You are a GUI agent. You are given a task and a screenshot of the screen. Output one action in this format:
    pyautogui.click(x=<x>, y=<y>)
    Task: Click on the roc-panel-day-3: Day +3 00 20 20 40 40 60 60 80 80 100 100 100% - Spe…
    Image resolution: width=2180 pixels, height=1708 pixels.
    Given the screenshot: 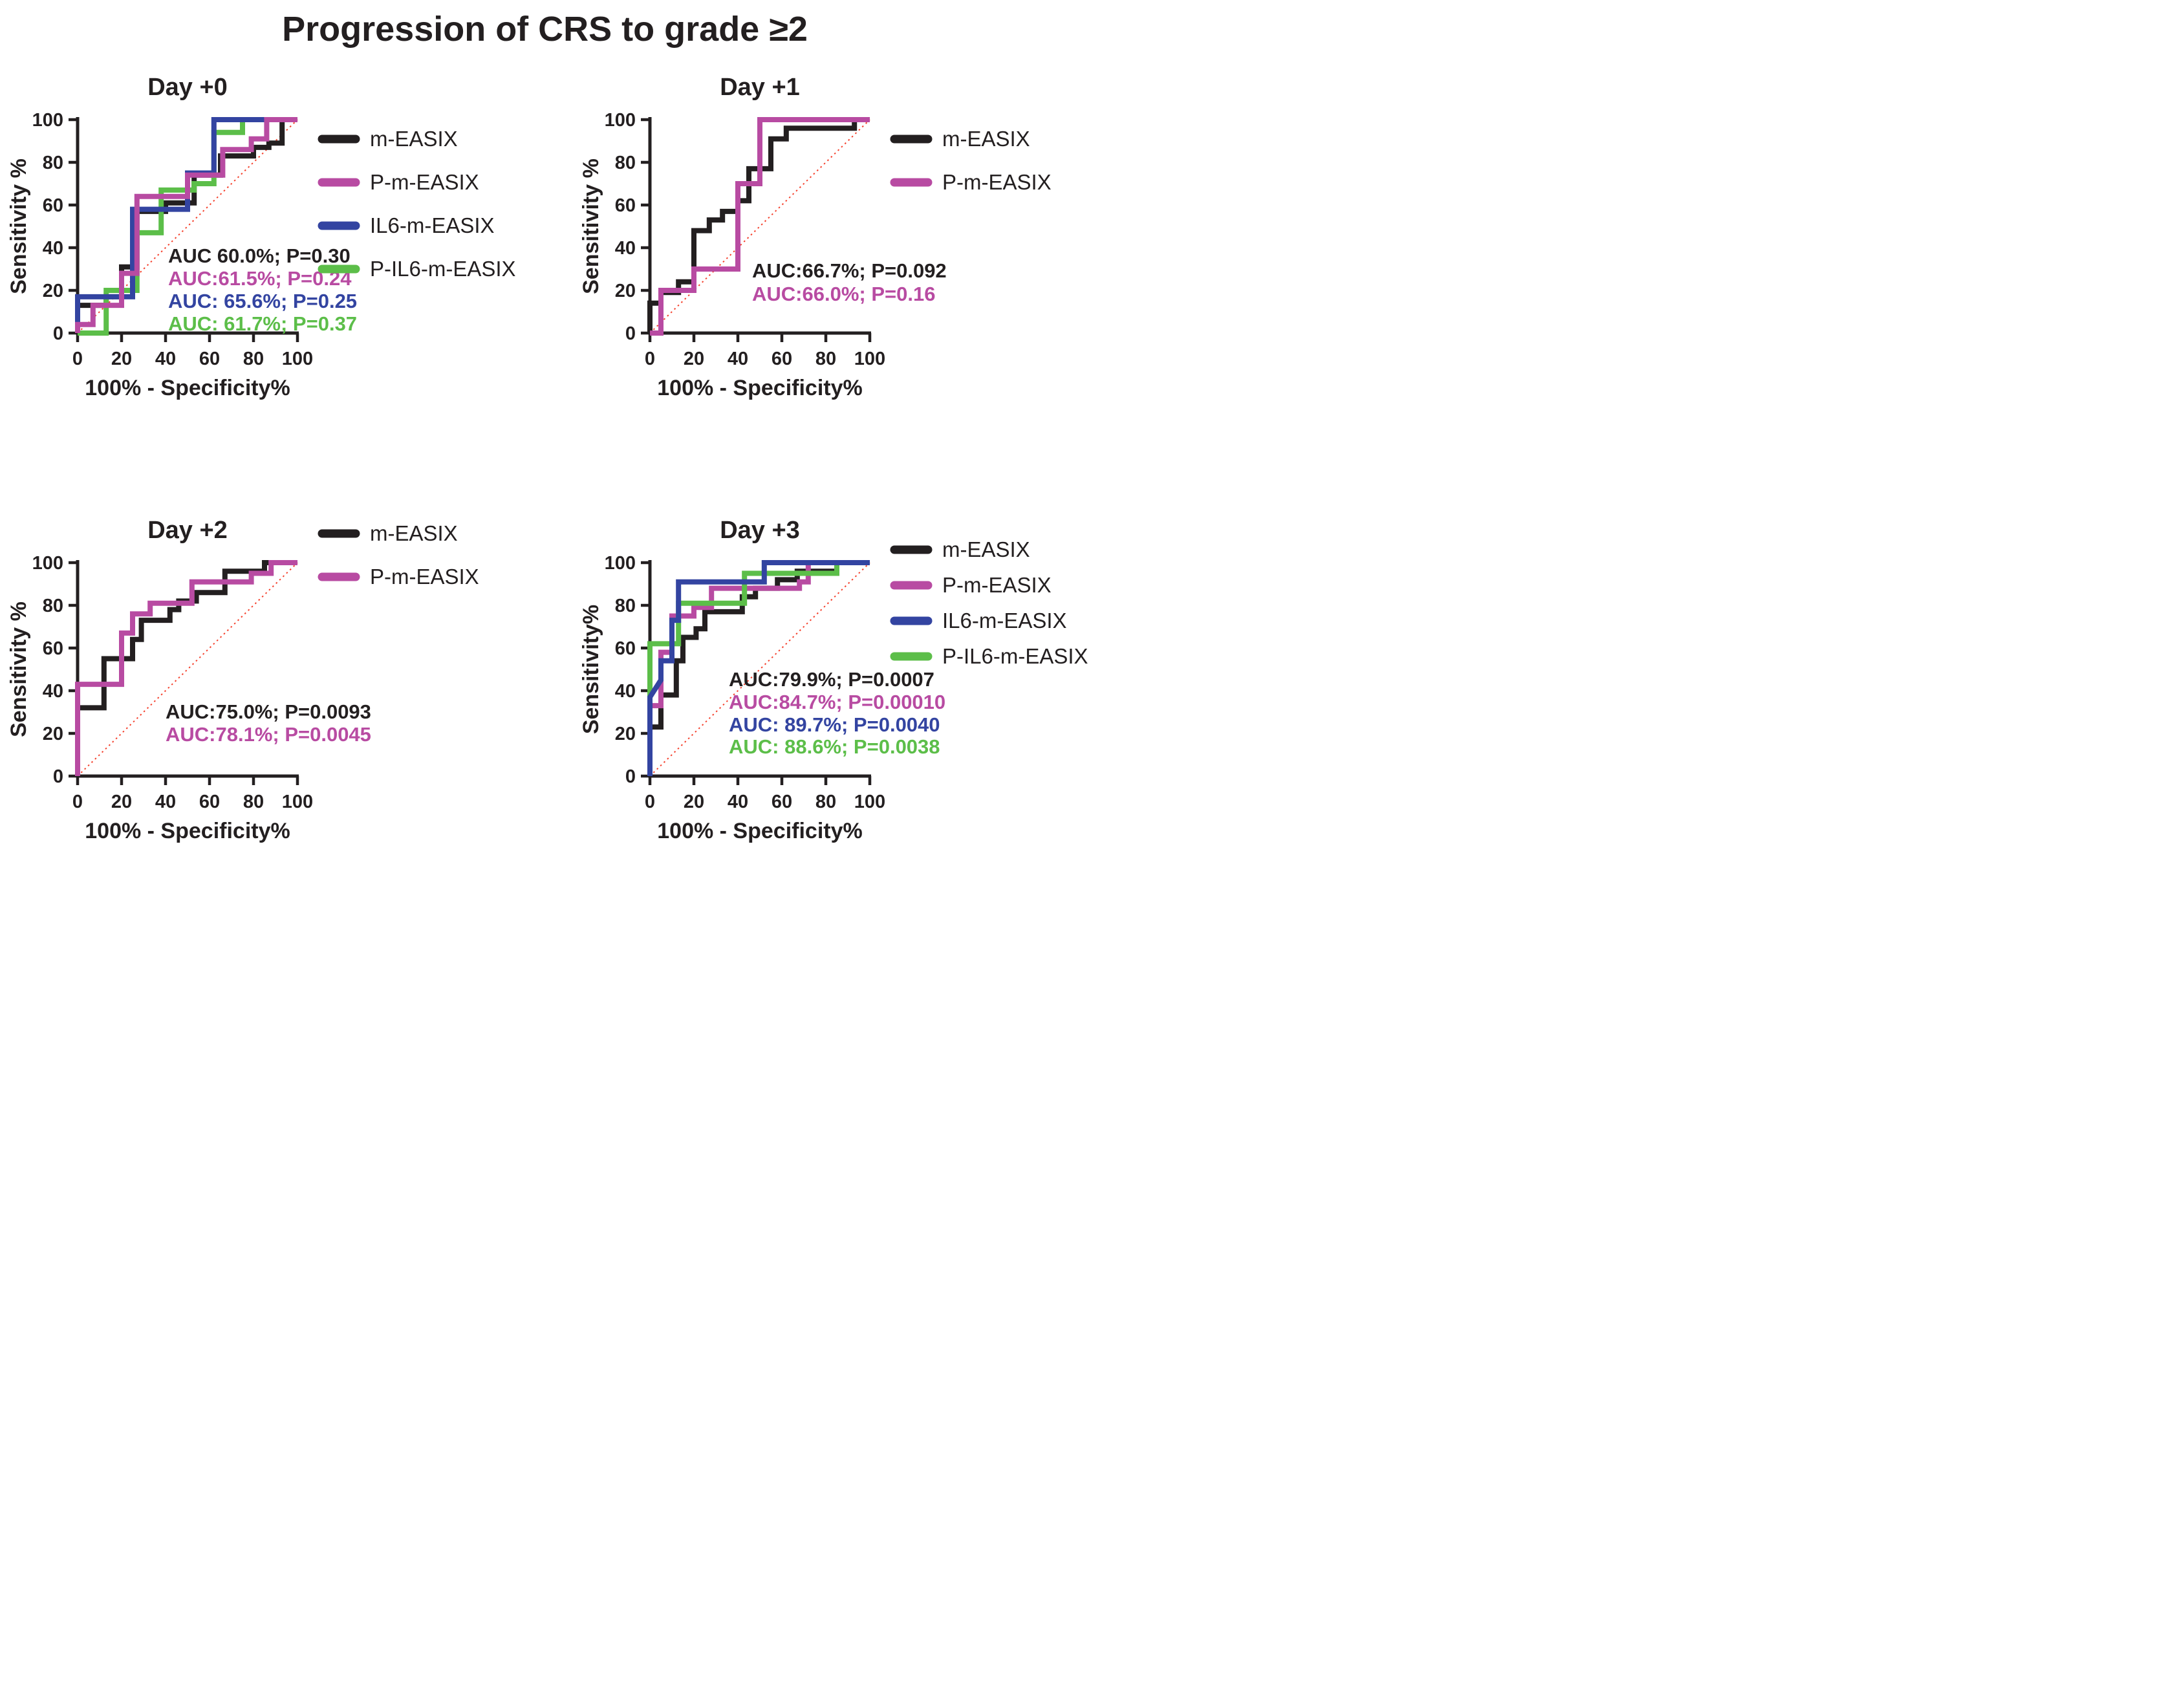 What is the action you would take?
    pyautogui.click(x=833, y=680)
    